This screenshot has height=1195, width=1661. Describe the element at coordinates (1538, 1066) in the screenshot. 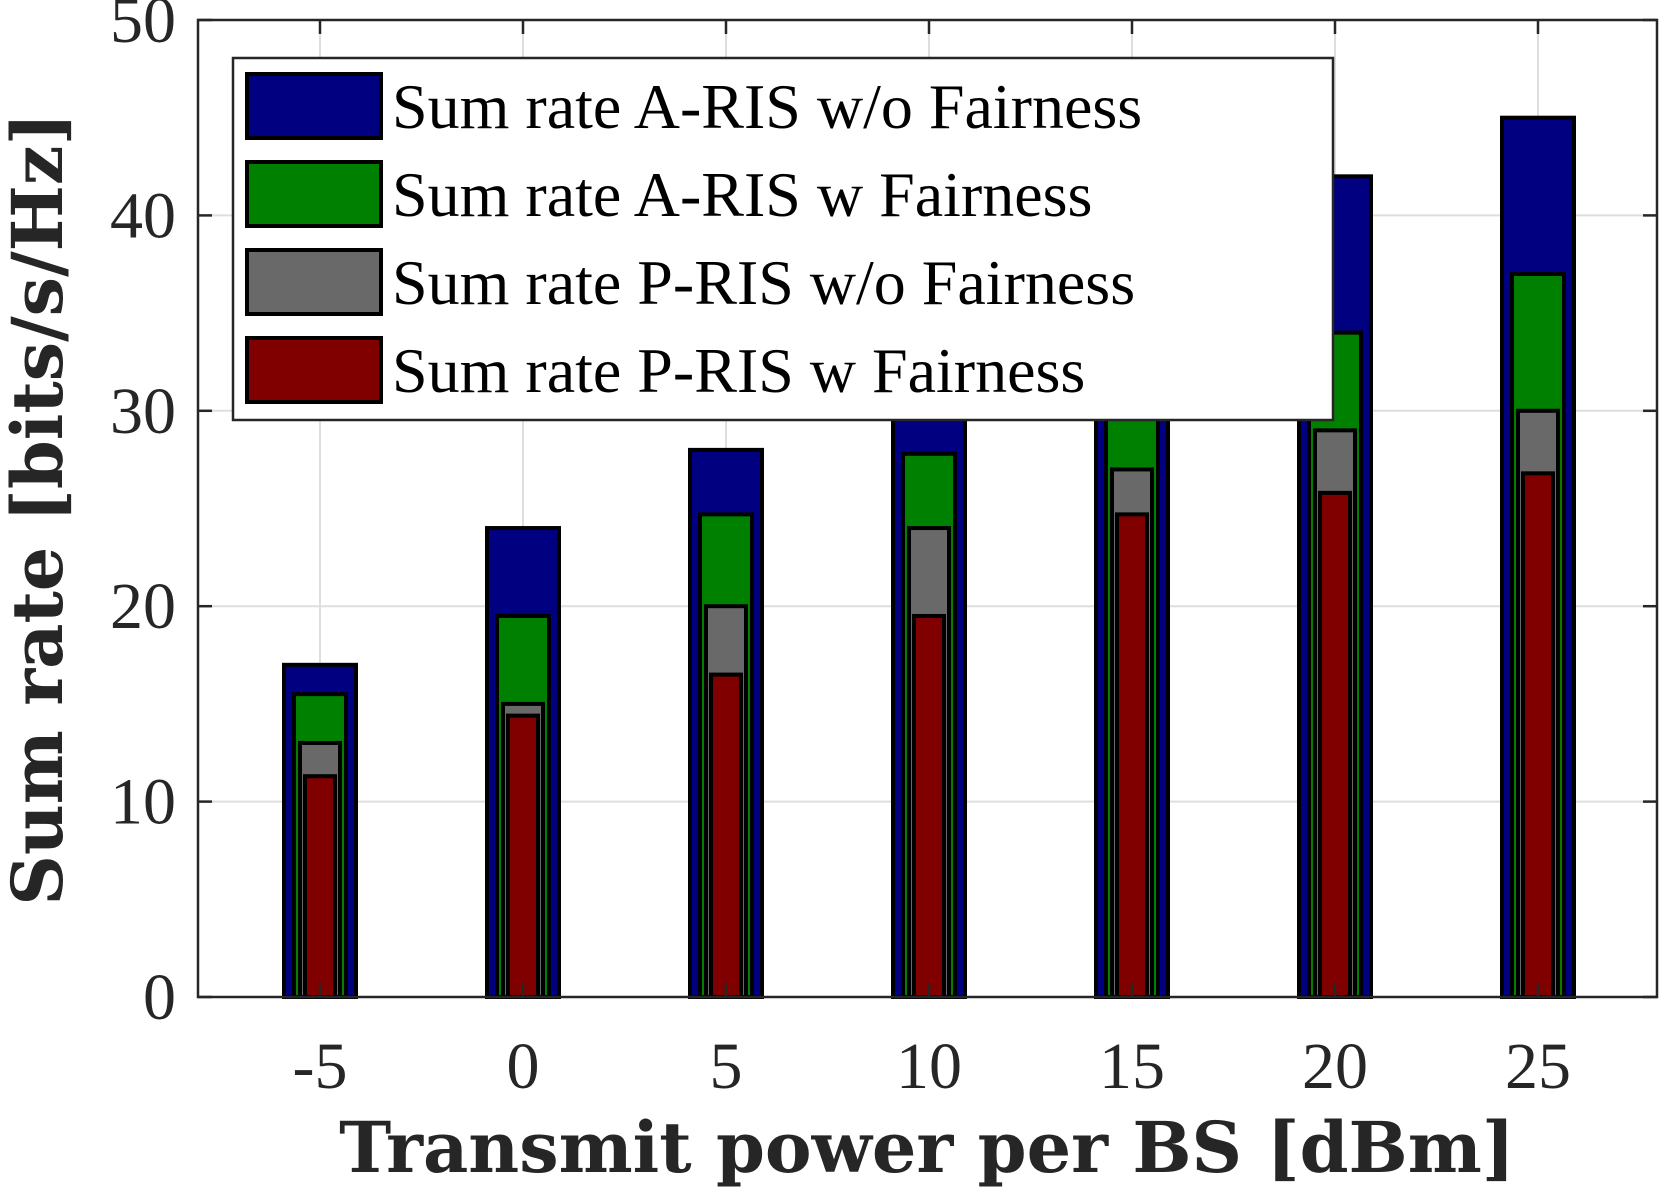

I see `x-tick-label: 25` at that location.